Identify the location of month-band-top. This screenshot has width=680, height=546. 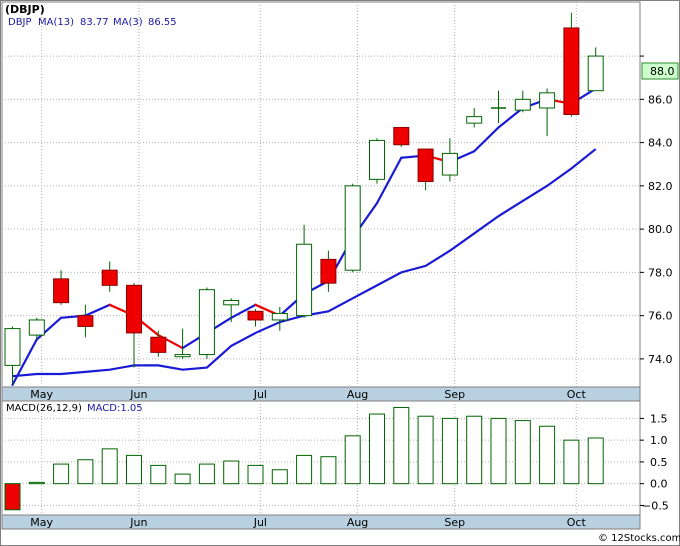
(321, 394).